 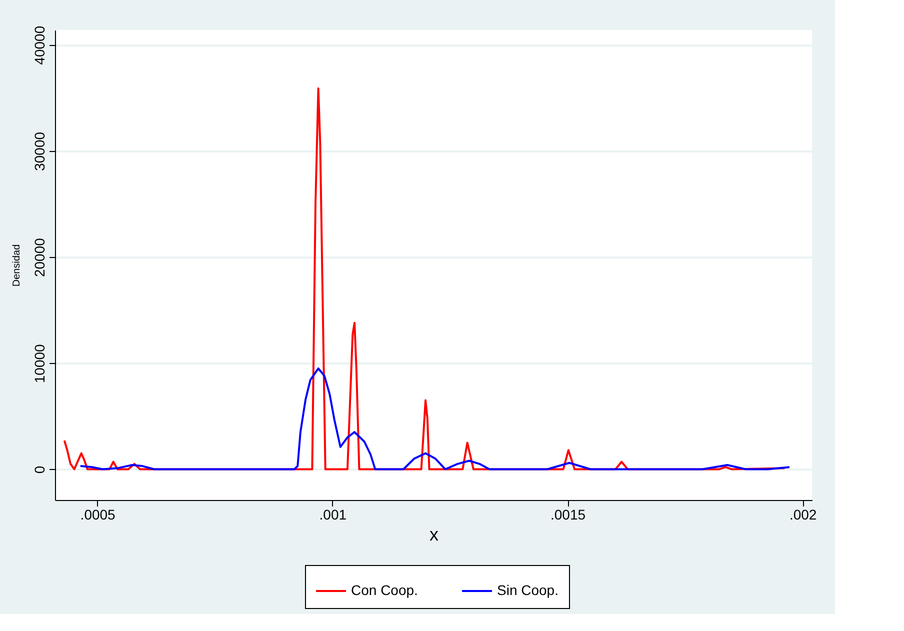 What do you see at coordinates (527, 590) in the screenshot?
I see `legend-label: Sin Coop.` at bounding box center [527, 590].